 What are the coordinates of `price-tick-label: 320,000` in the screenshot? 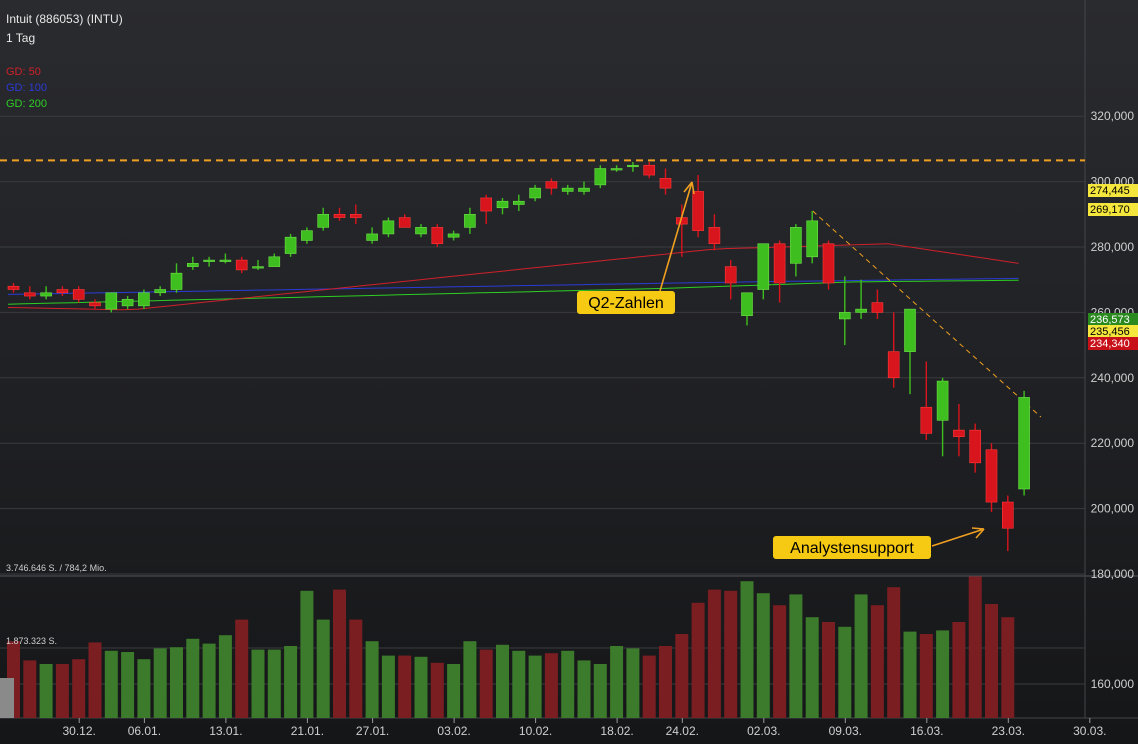 It's located at (1113, 116).